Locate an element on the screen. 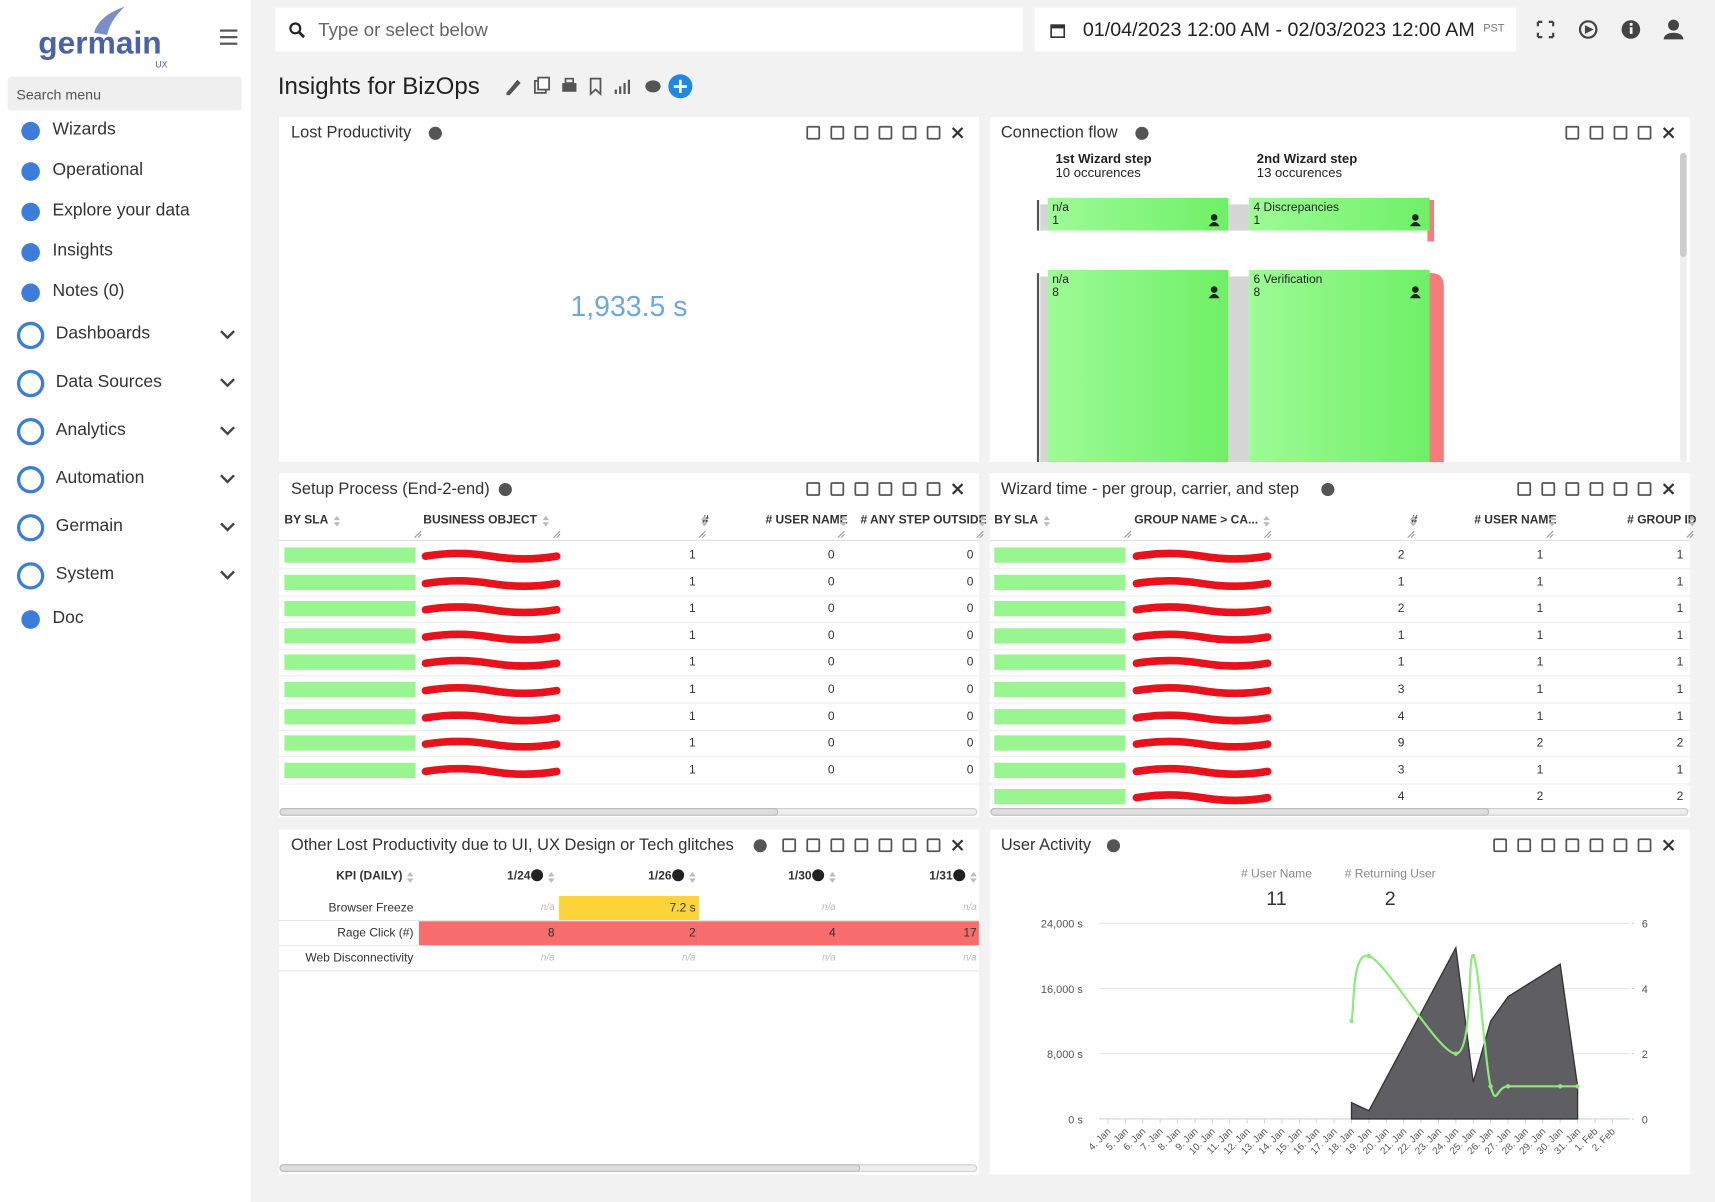 This screenshot has height=1202, width=1715. node-count: 8 is located at coordinates (1055, 292).